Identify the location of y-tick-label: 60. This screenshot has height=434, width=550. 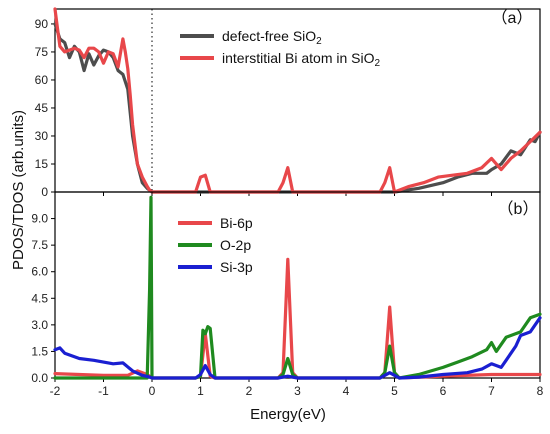
(42, 80).